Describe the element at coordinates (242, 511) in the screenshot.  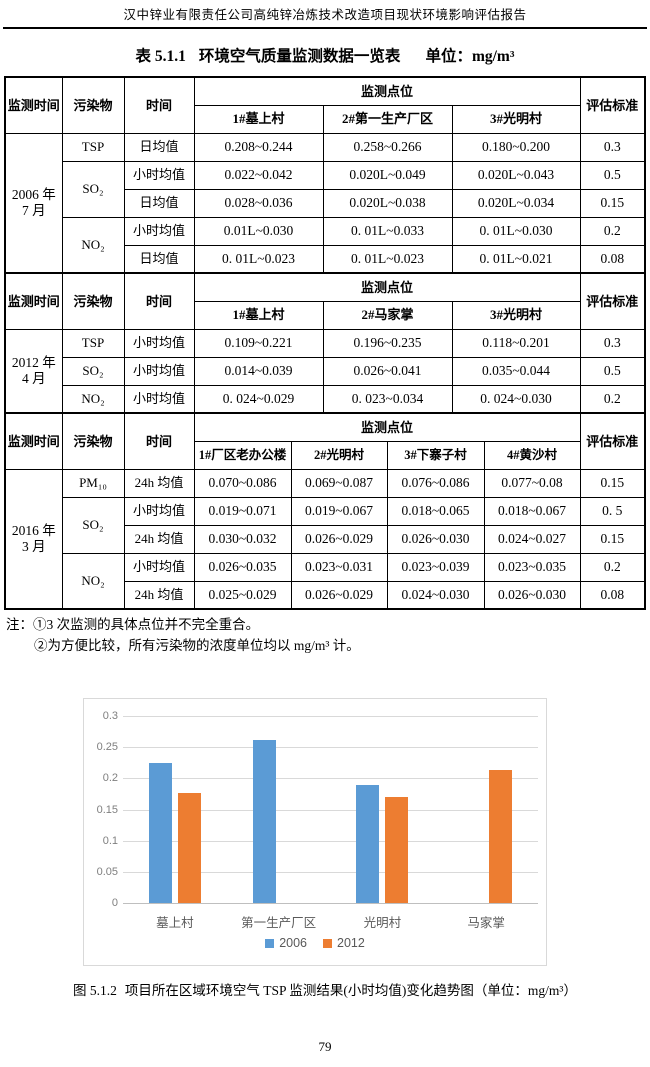
I see `value-cell: 0.019~0.071` at that location.